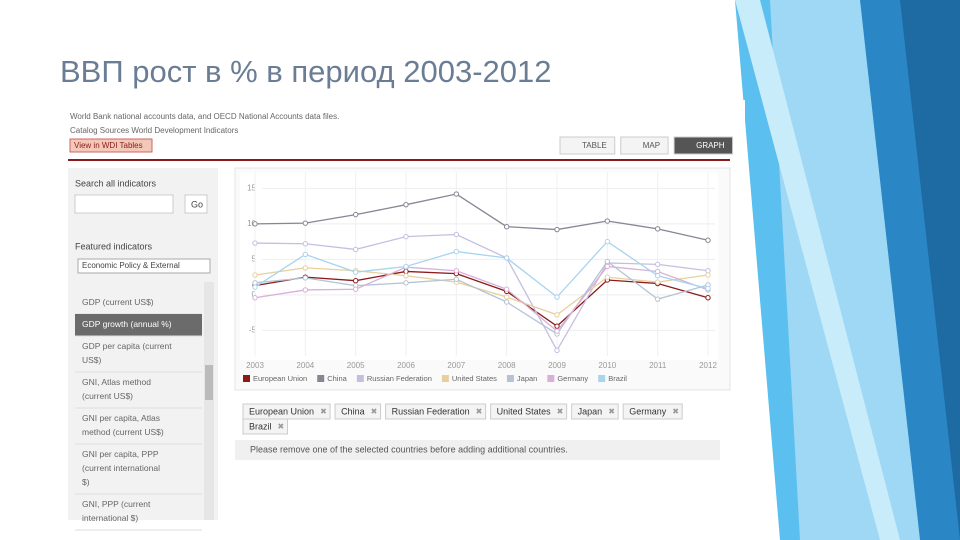 This screenshot has height=540, width=960. What do you see at coordinates (124, 204) in the screenshot?
I see `search-input` at bounding box center [124, 204].